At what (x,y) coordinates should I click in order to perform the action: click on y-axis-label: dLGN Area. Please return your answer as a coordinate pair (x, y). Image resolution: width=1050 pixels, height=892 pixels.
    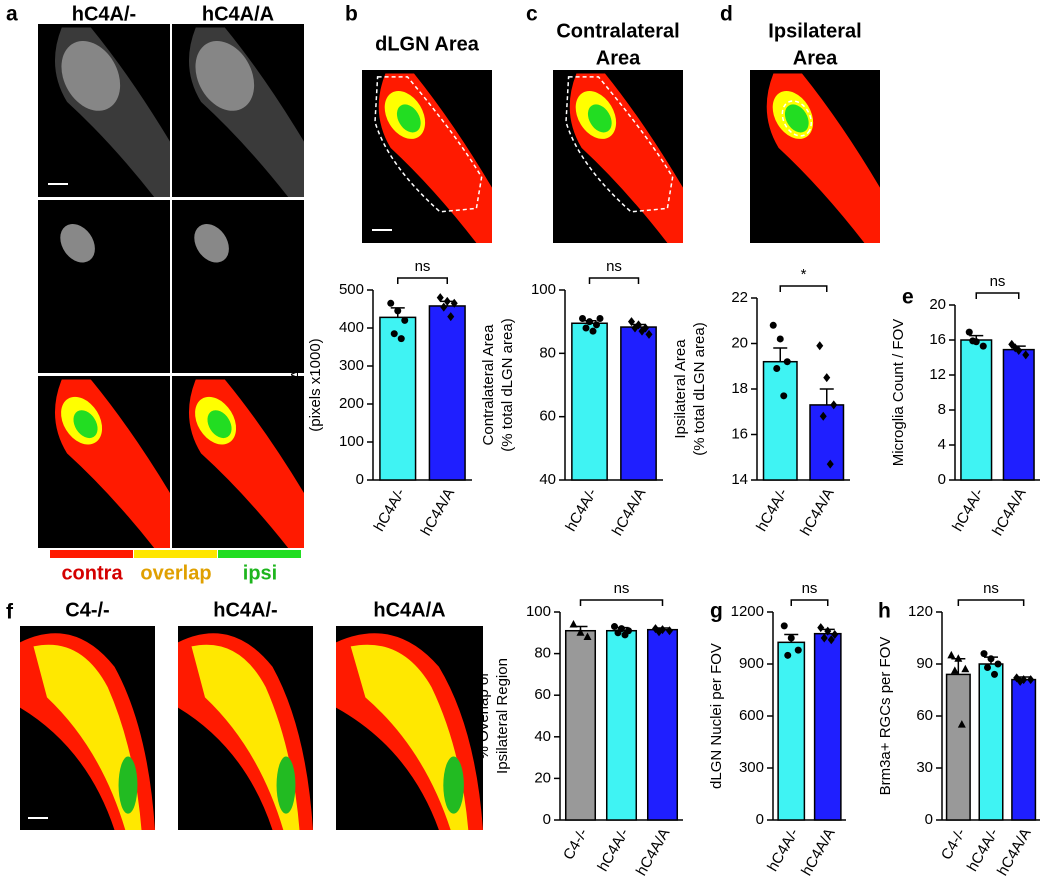
    Looking at the image, I should click on (296, 384).